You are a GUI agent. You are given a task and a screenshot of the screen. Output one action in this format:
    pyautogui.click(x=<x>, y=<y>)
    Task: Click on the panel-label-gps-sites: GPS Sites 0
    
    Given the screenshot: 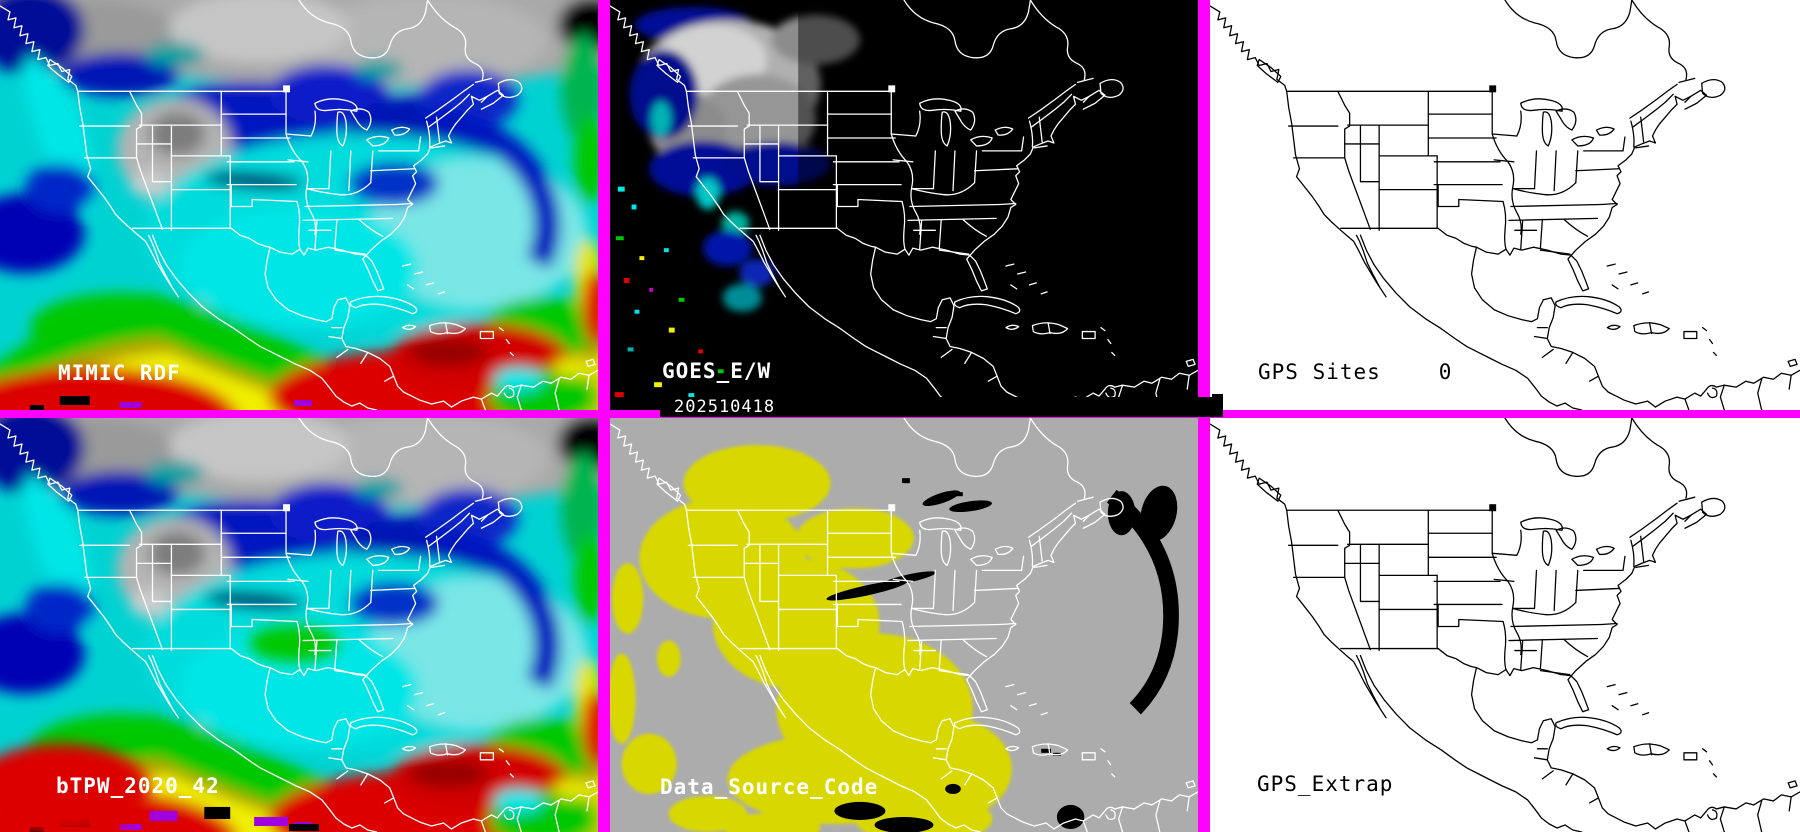 What is the action you would take?
    pyautogui.click(x=1355, y=372)
    